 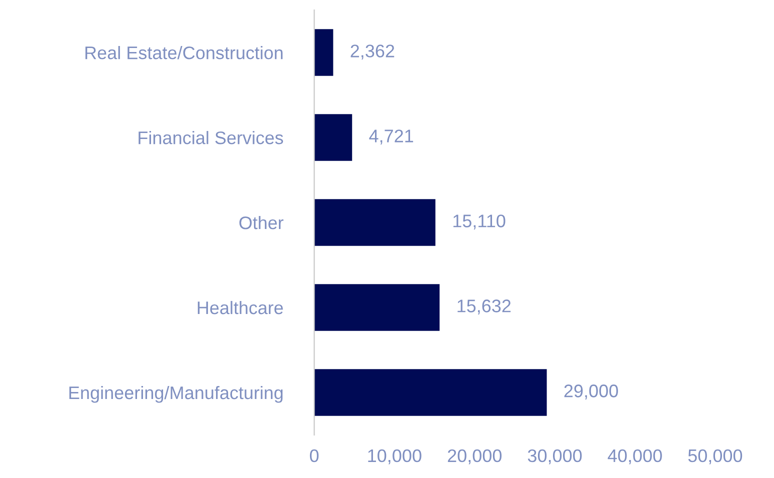 What do you see at coordinates (479, 222) in the screenshot?
I see `data-label: 15,110` at bounding box center [479, 222].